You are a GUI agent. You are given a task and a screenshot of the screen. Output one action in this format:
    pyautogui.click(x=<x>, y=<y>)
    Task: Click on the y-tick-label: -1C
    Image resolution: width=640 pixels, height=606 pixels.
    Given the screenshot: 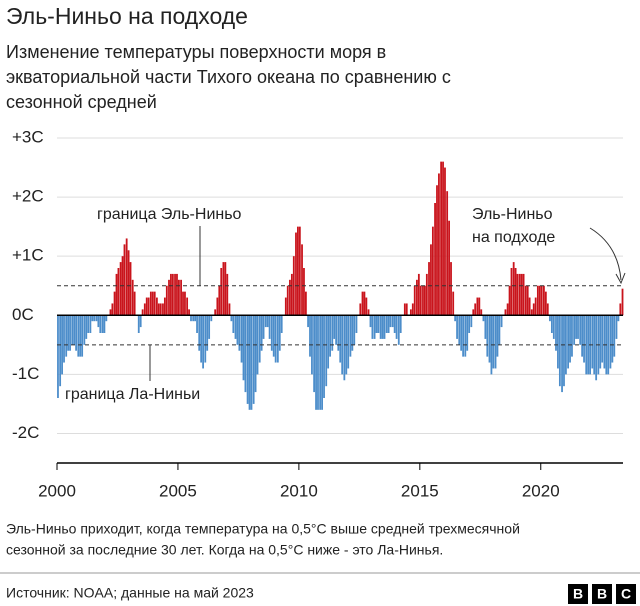 What is the action you would take?
    pyautogui.click(x=25, y=373)
    